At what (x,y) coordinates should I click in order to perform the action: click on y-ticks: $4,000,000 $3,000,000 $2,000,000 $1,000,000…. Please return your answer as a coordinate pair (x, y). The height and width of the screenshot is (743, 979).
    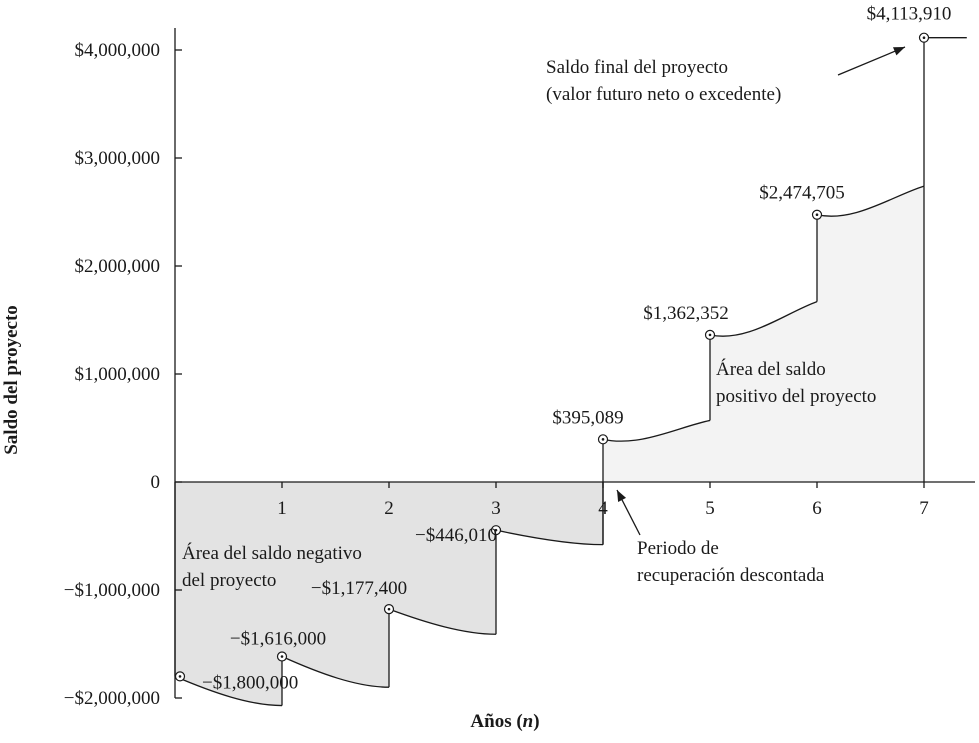
    Looking at the image, I should click on (123, 374).